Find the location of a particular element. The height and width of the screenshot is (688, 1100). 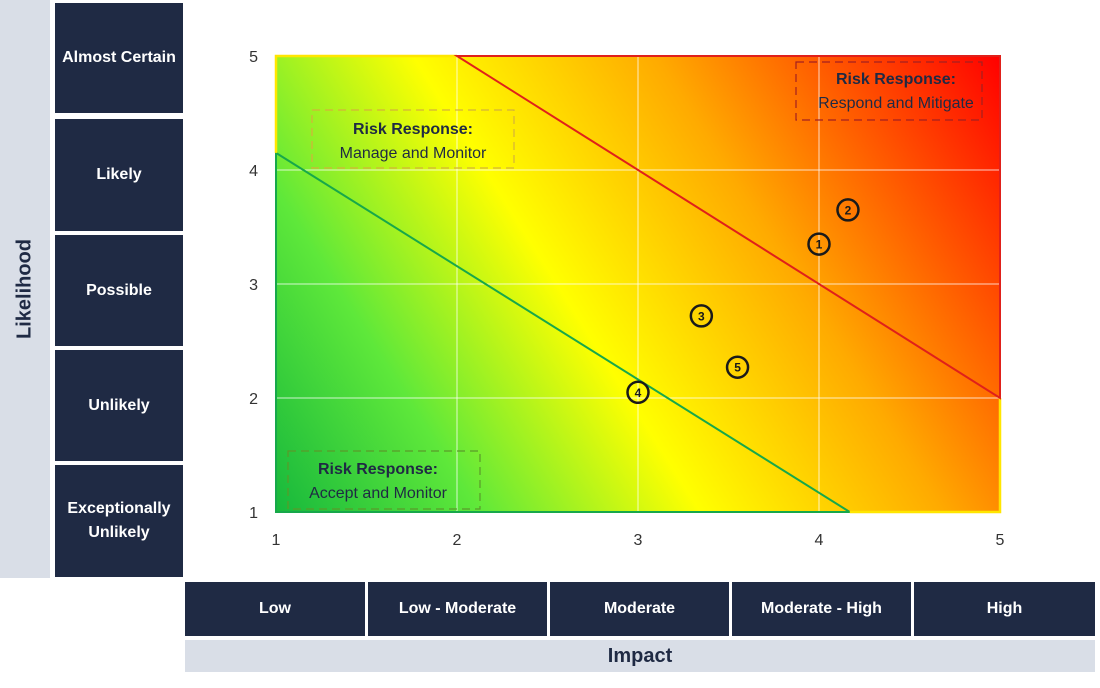

zone-accept-text: Accept and Monitor is located at coordinates (378, 493).